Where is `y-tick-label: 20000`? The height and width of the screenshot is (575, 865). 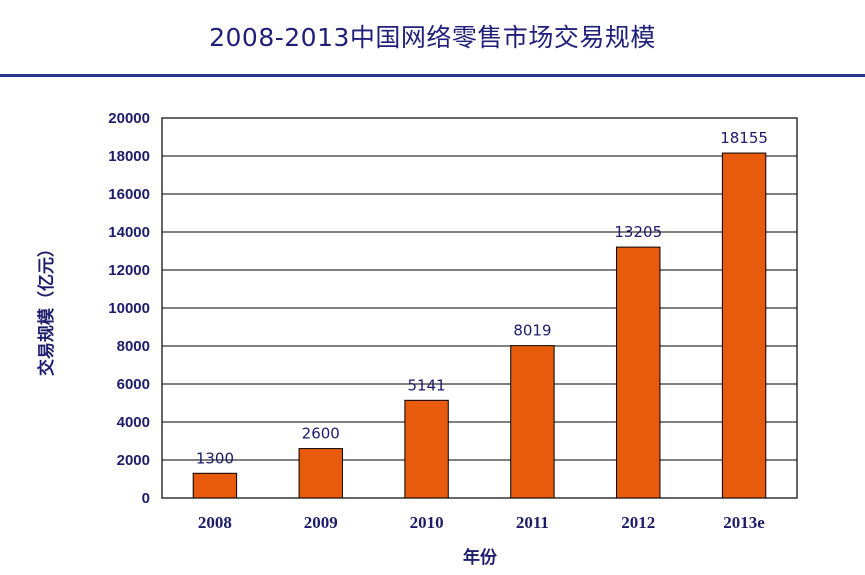
y-tick-label: 20000 is located at coordinates (129, 118).